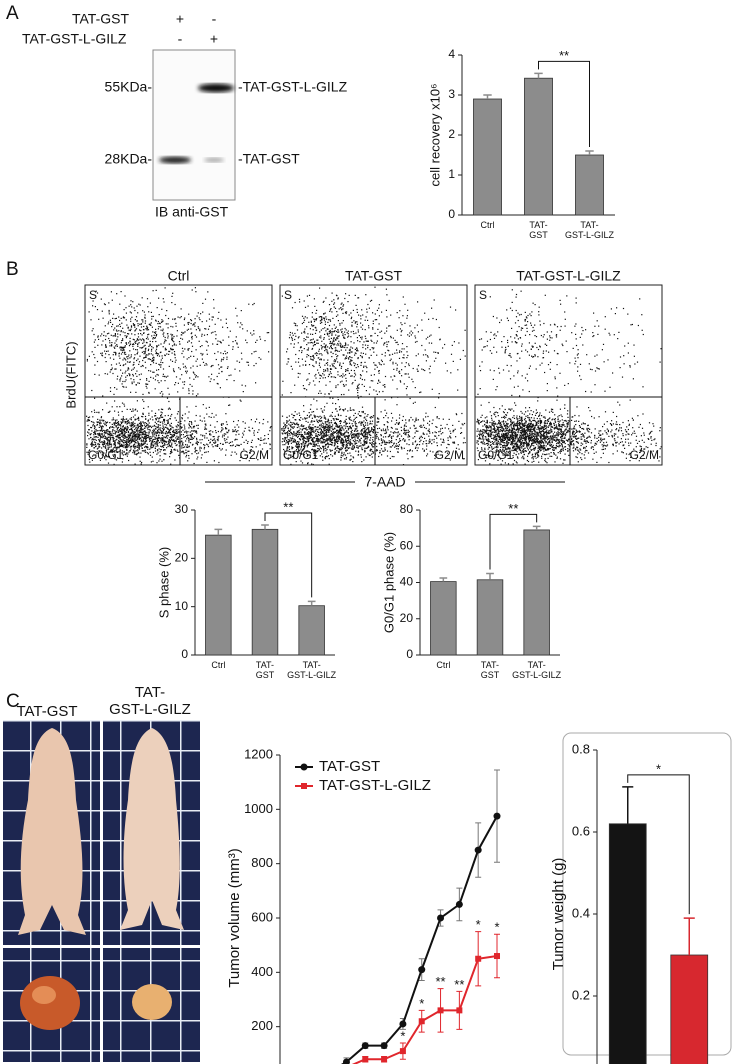  I want to click on blot-caption: IB anti-GST, so click(192, 212).